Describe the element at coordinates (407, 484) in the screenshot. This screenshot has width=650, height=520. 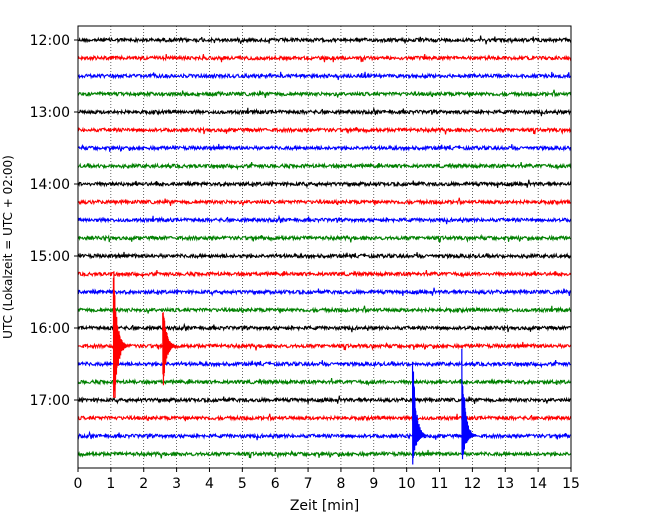
I see `x-tick-label: 10` at that location.